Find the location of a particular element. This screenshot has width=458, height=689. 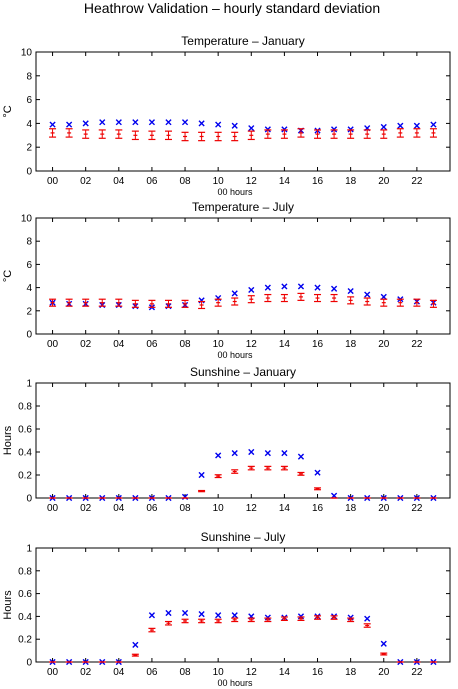

y-tick-label: 10 is located at coordinates (27, 53).